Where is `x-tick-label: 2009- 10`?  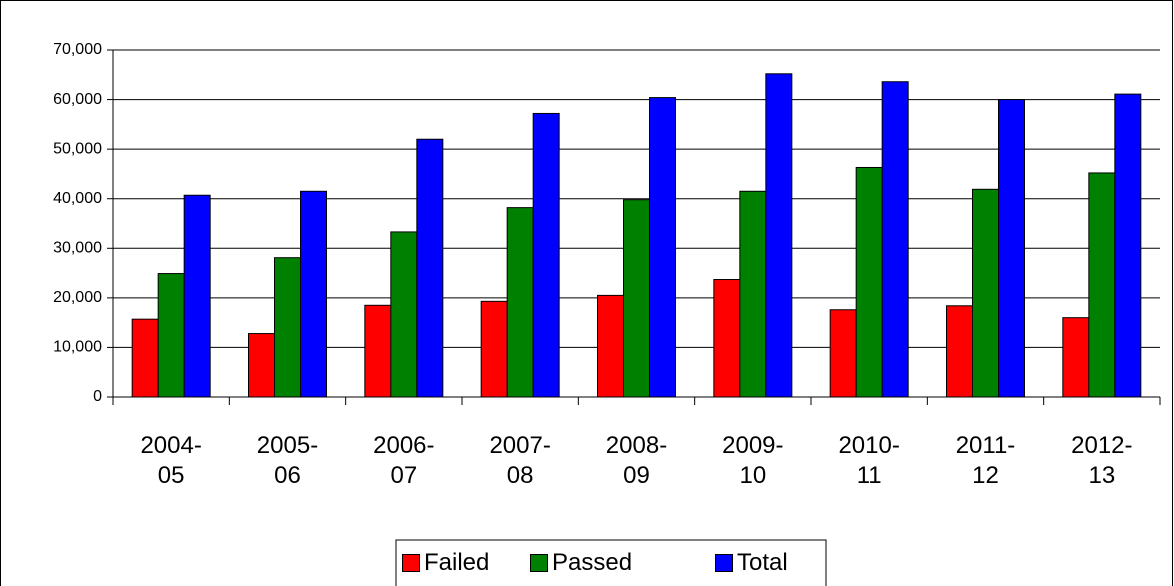 x-tick-label: 2009- 10 is located at coordinates (753, 460).